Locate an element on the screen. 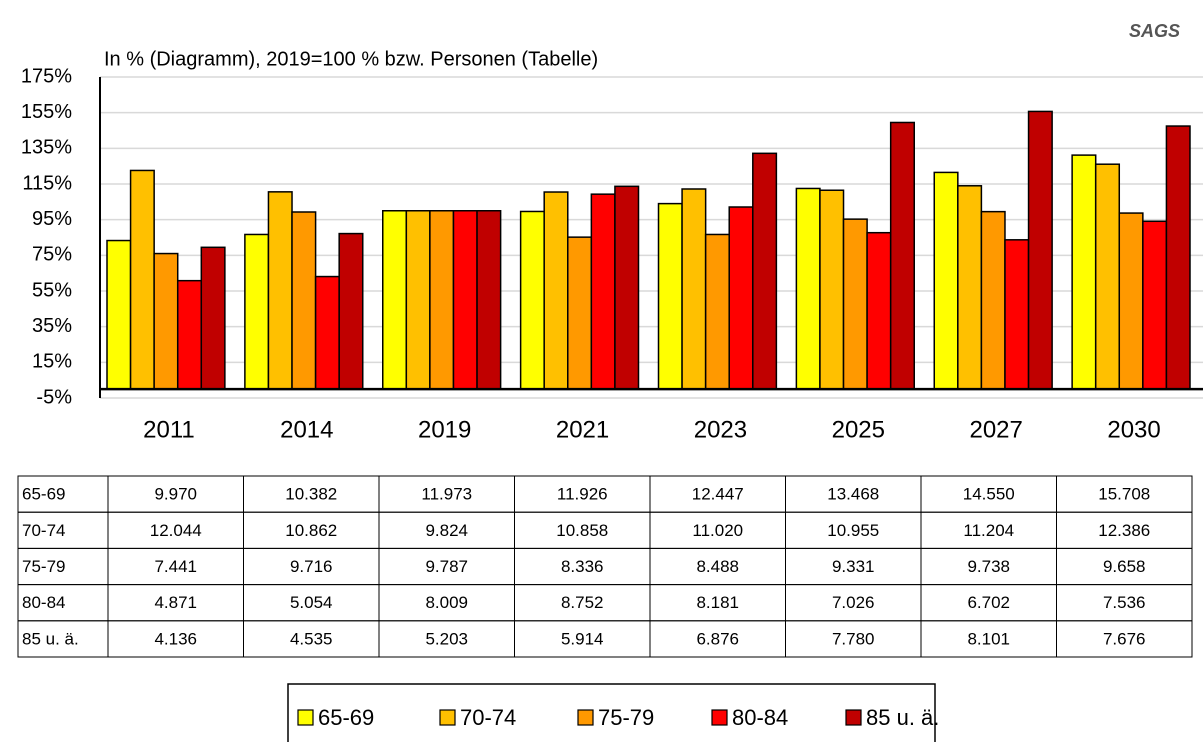 The width and height of the screenshot is (1203, 742). table-value: 7.676 is located at coordinates (1124, 638).